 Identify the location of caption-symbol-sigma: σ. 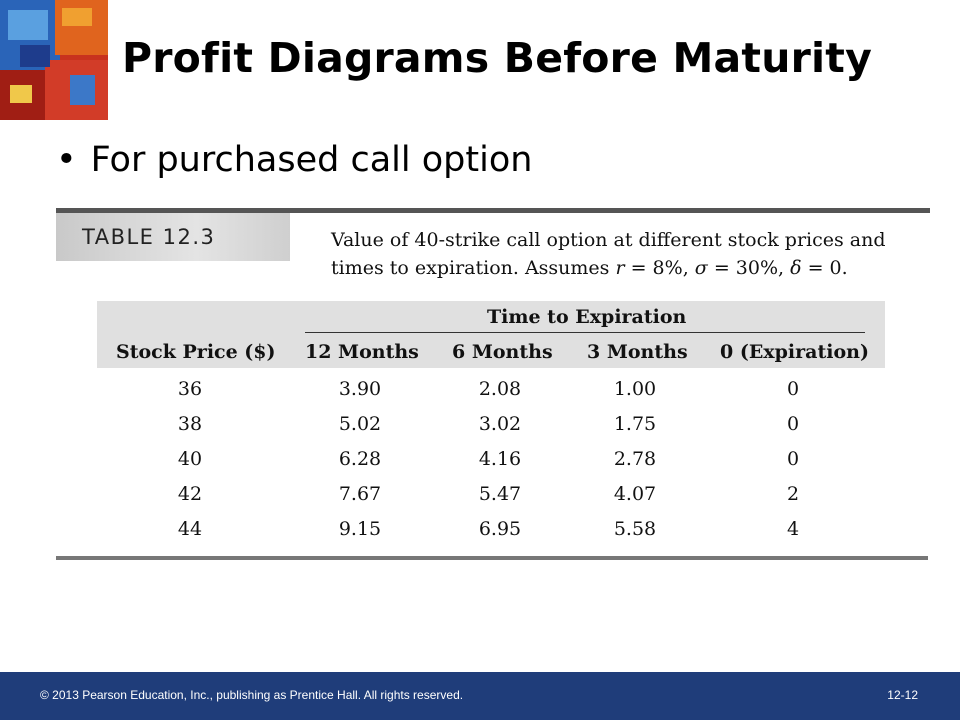
(701, 268).